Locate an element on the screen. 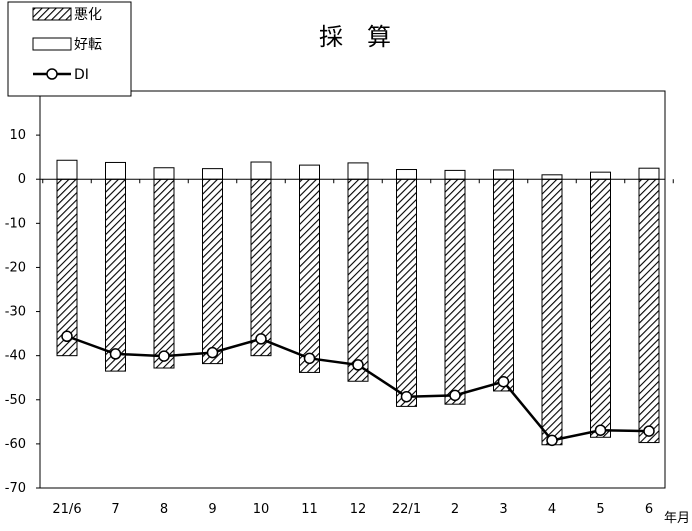 The image size is (692, 531). improved-bars is located at coordinates (358, 169).